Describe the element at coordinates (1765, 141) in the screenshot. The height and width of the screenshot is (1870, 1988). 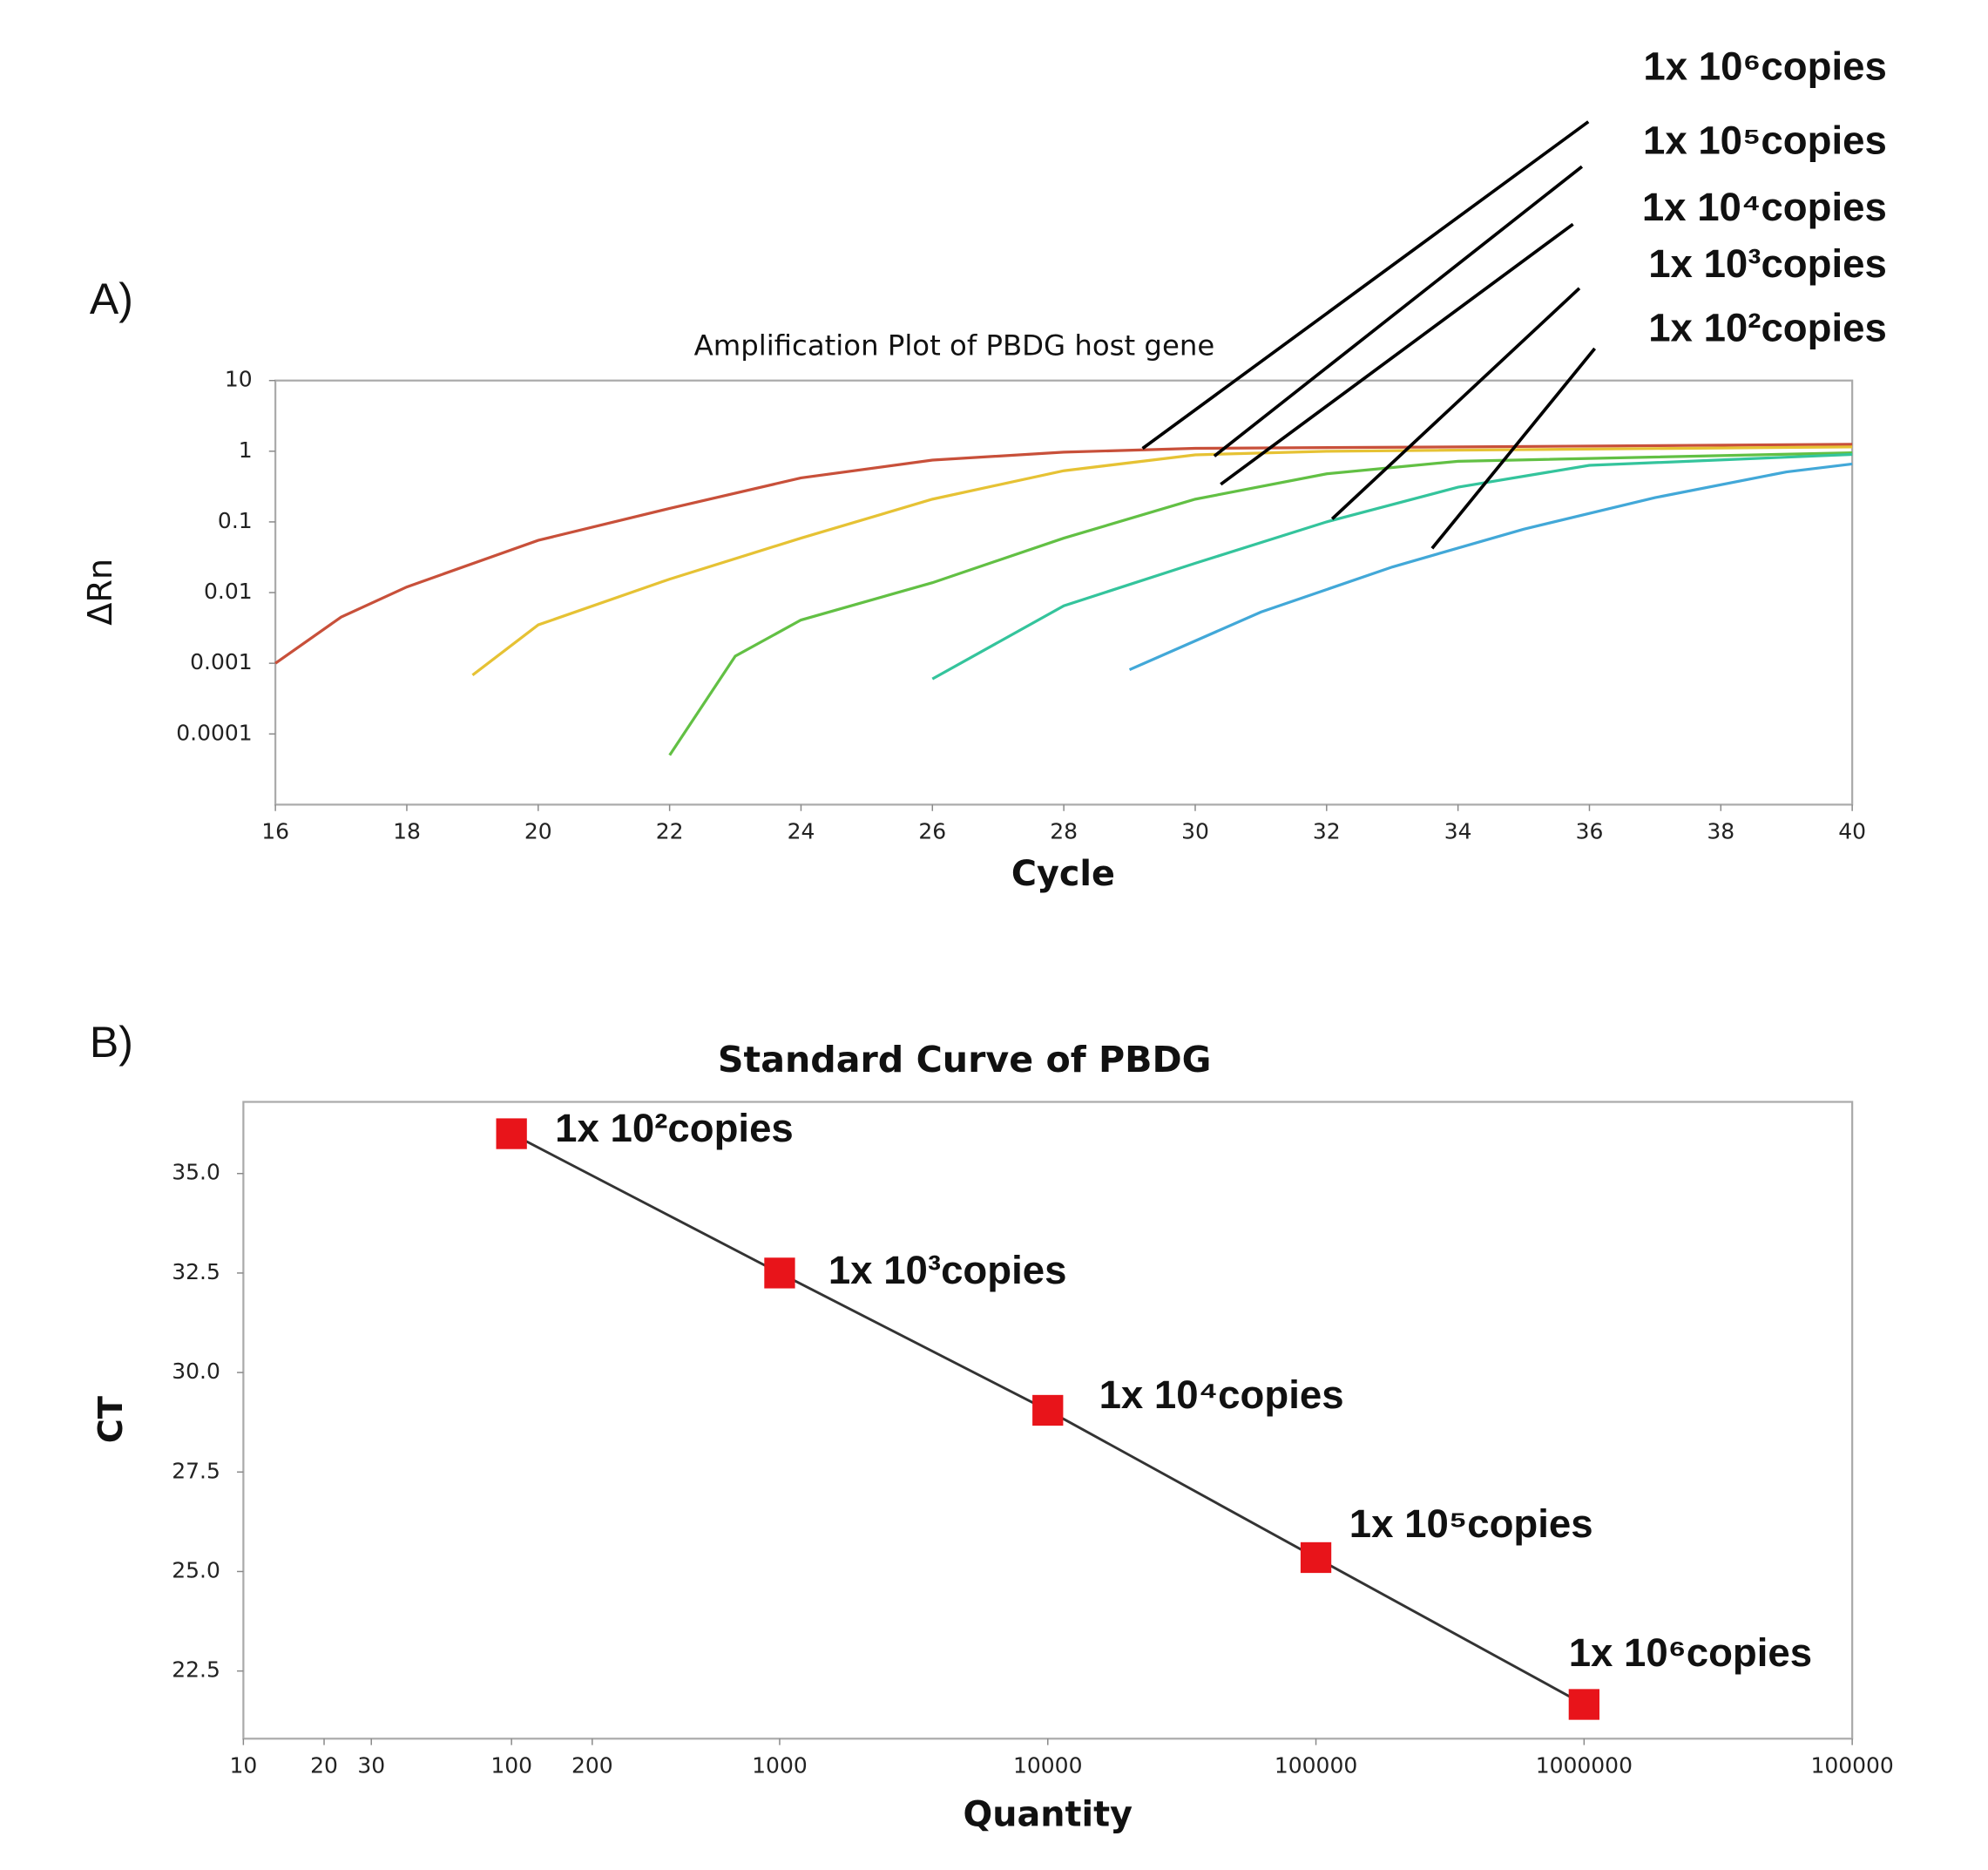
I see `annotation-label: 1x 10⁵copies` at that location.